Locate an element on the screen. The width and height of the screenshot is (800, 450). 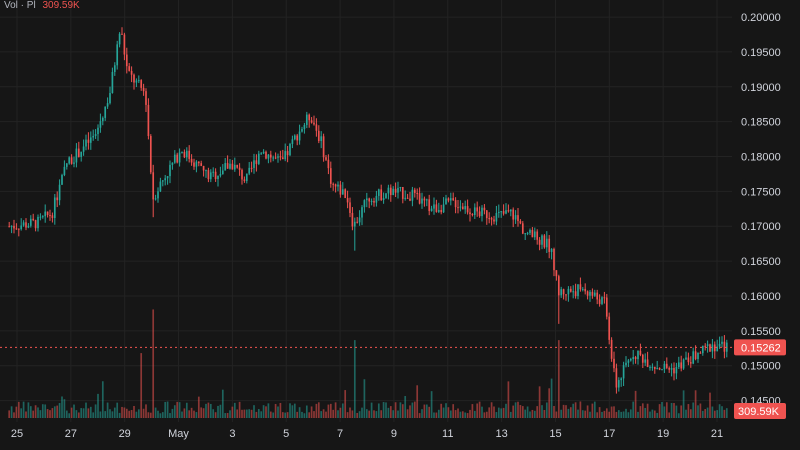
time-tick-label: 9 is located at coordinates (394, 434).